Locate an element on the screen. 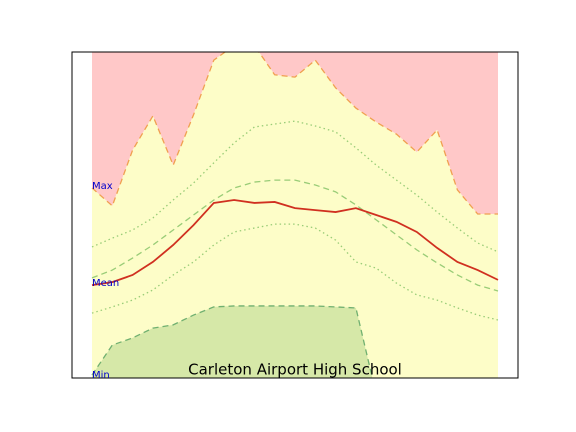 The image size is (576, 432). line is located at coordinates (295, 242).